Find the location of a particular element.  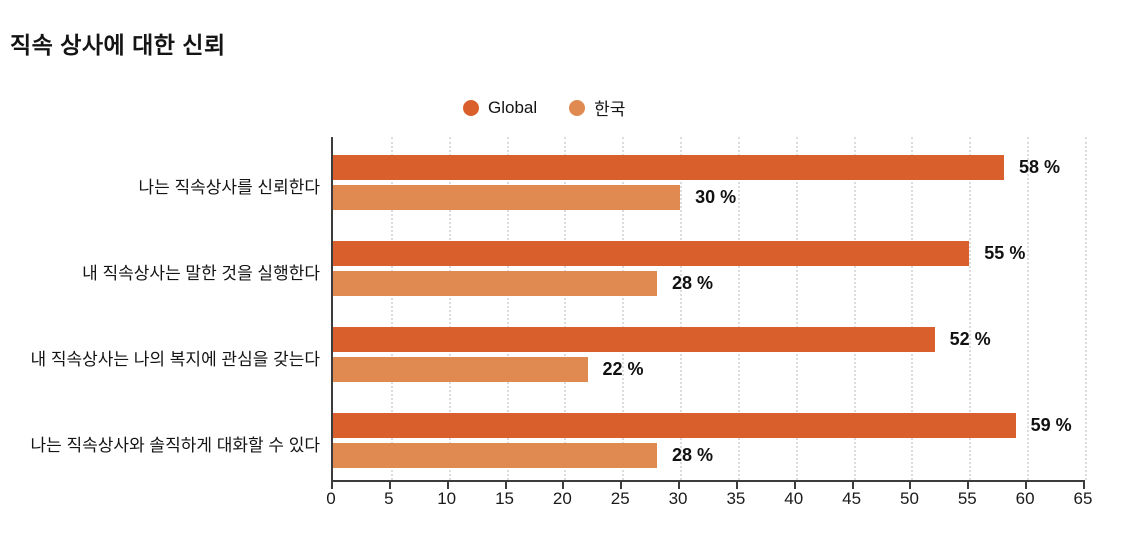

value-label-korea-group-3: 28 % is located at coordinates (692, 455).